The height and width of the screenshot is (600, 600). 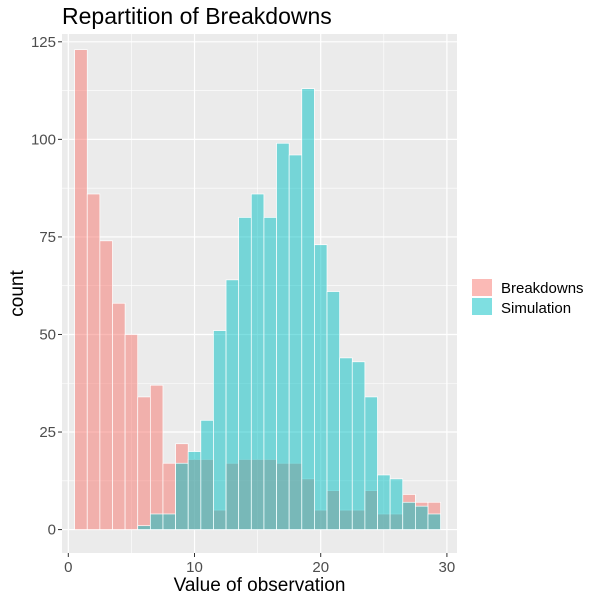 I want to click on y-axis-ticks: 0 25 50 75 100 125, so click(x=46, y=286).